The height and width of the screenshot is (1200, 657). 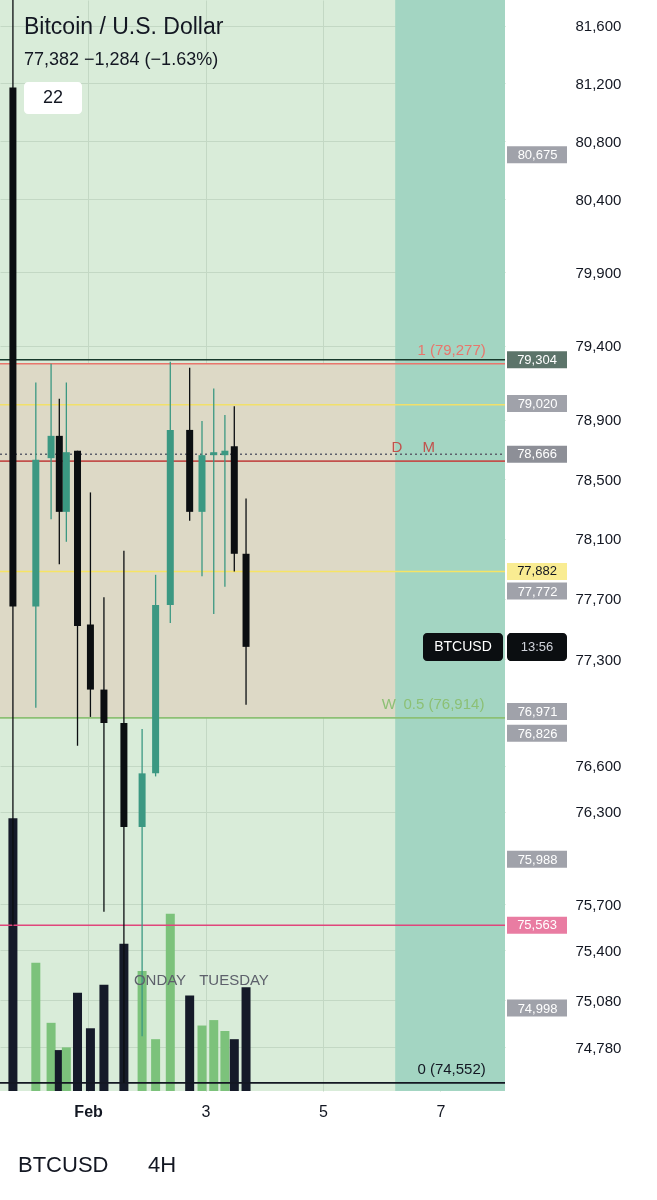 What do you see at coordinates (389, 703) in the screenshot?
I see `annotation: W` at bounding box center [389, 703].